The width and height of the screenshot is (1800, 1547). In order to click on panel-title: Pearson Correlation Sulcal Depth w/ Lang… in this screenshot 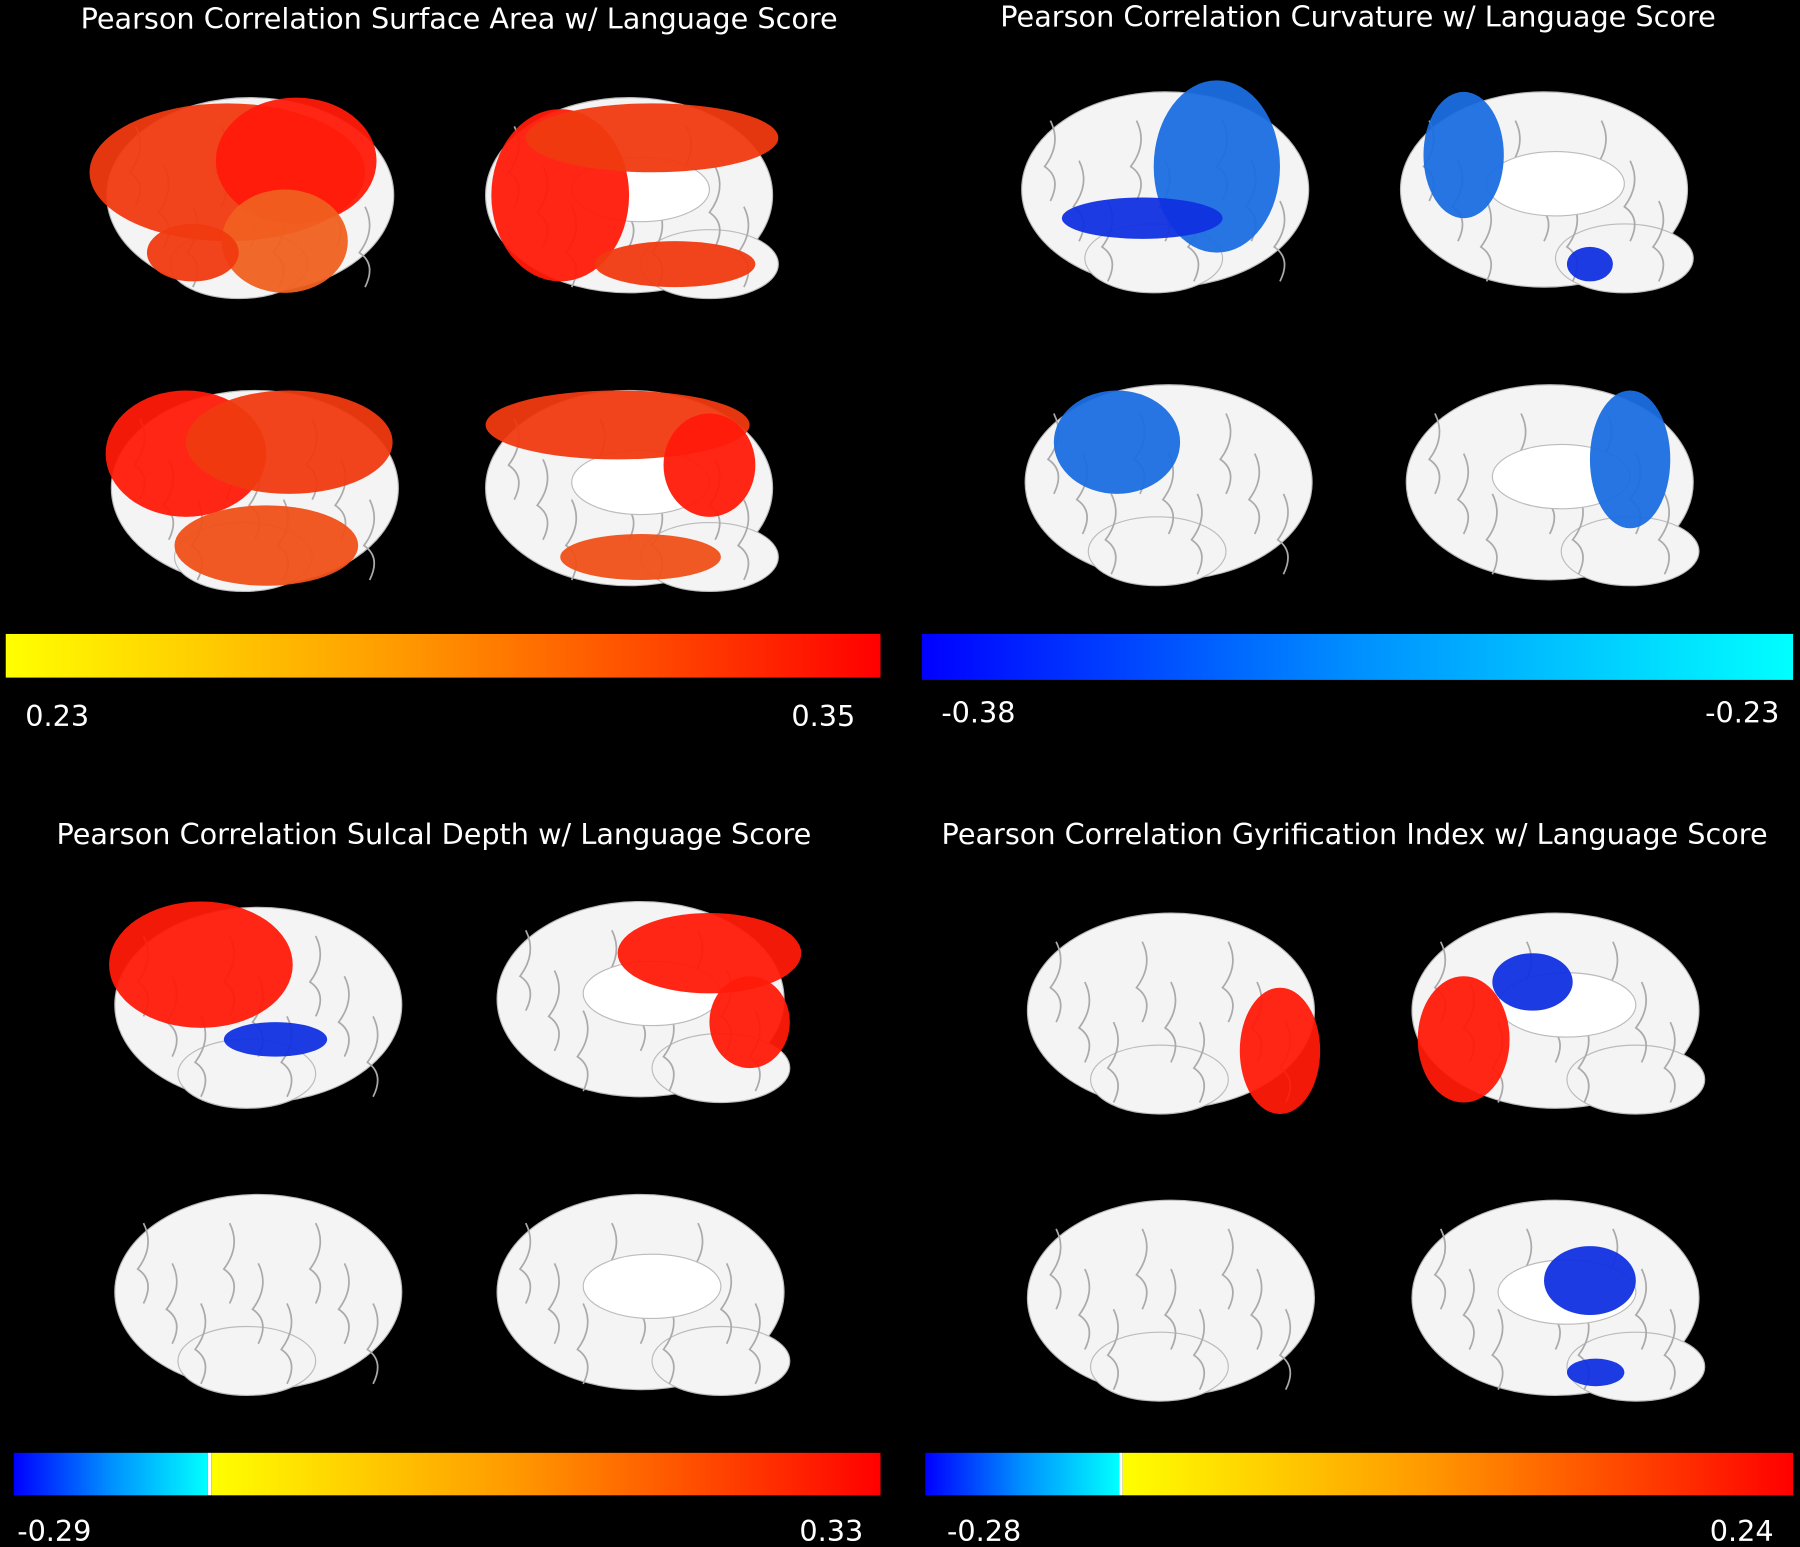, I will do `click(434, 834)`.